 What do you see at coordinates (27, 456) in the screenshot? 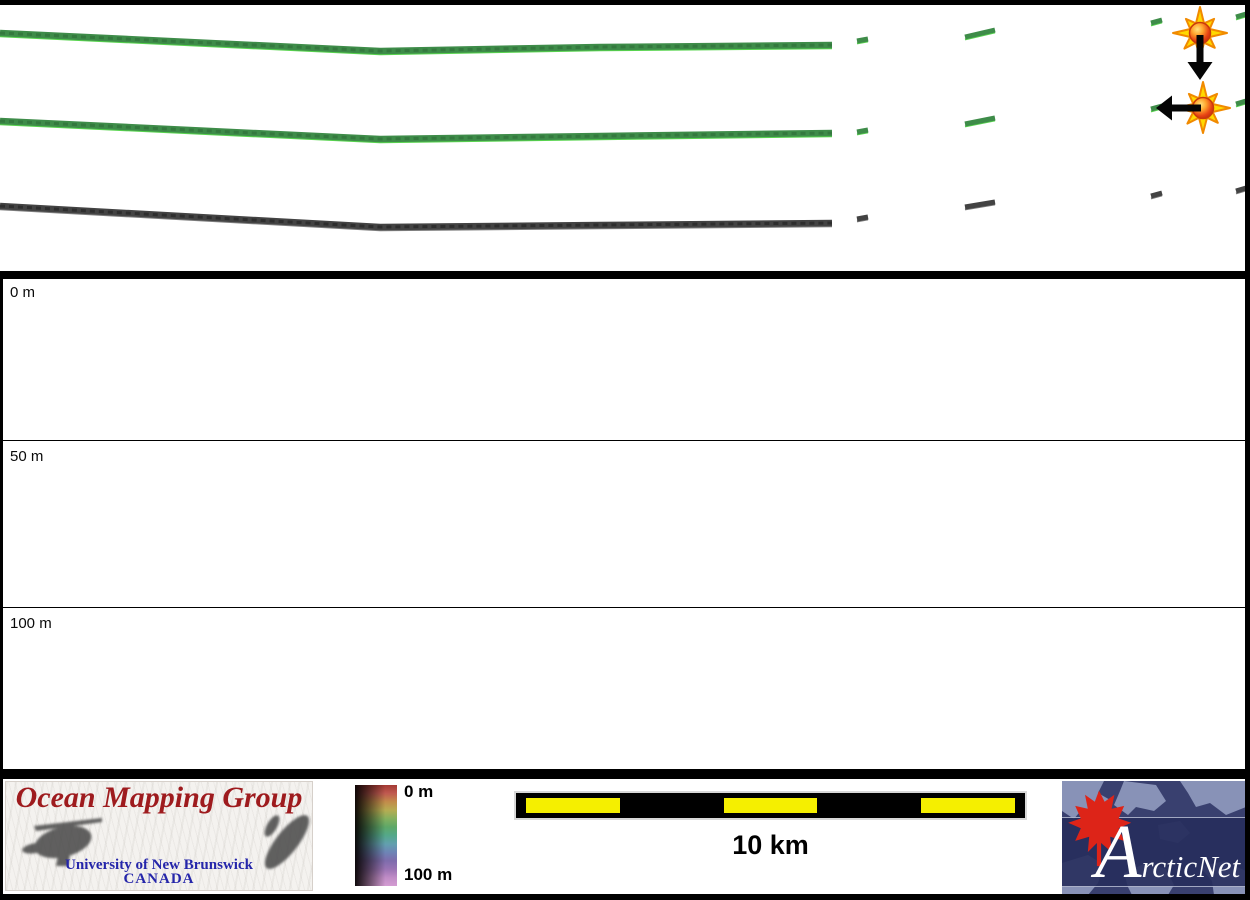
I see `depth-label: 50 m` at bounding box center [27, 456].